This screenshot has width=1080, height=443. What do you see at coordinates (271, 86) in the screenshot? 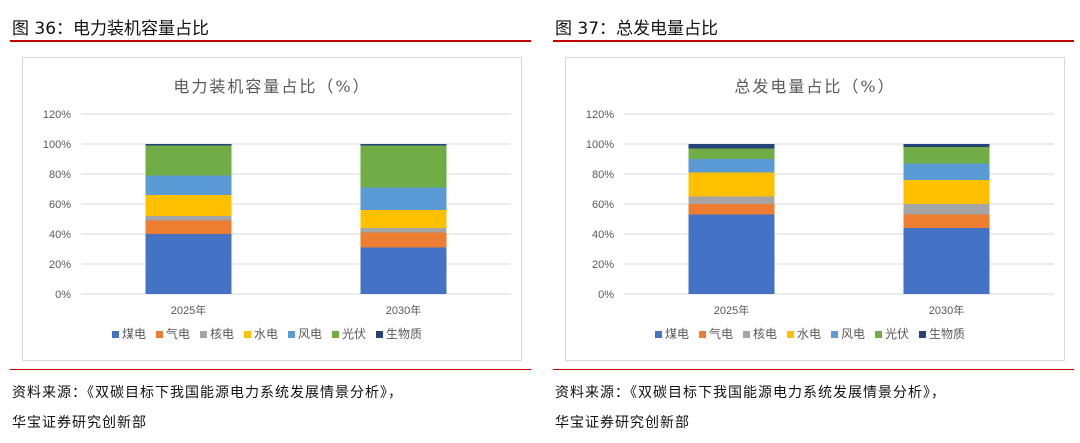
I see `chart-title: 电力装机容量占比（%）` at bounding box center [271, 86].